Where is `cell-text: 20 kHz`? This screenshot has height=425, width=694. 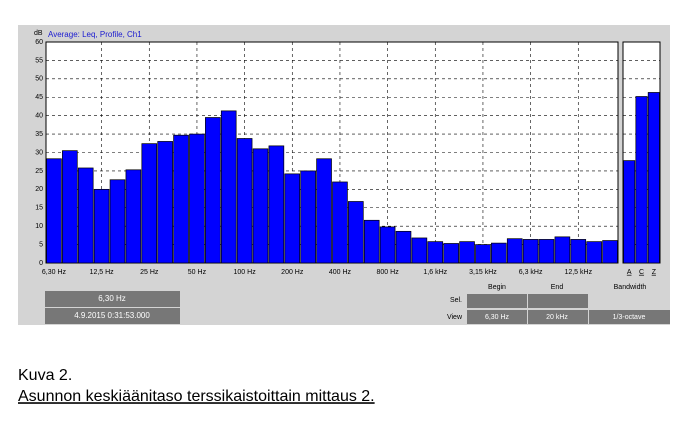
cell-text: 20 kHz is located at coordinates (557, 317).